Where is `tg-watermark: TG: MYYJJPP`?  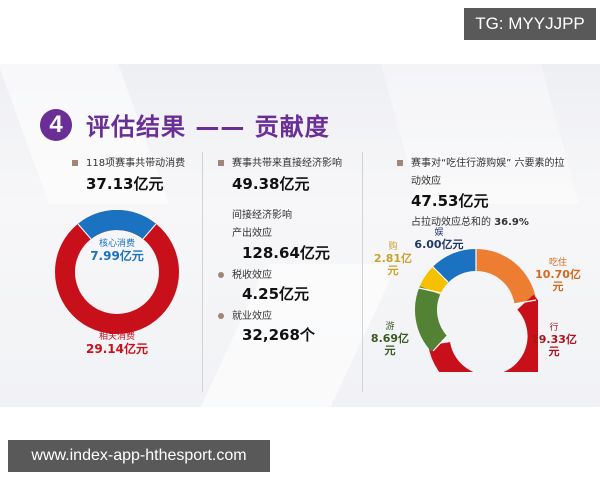
tg-watermark: TG: MYYJJPP is located at coordinates (530, 24).